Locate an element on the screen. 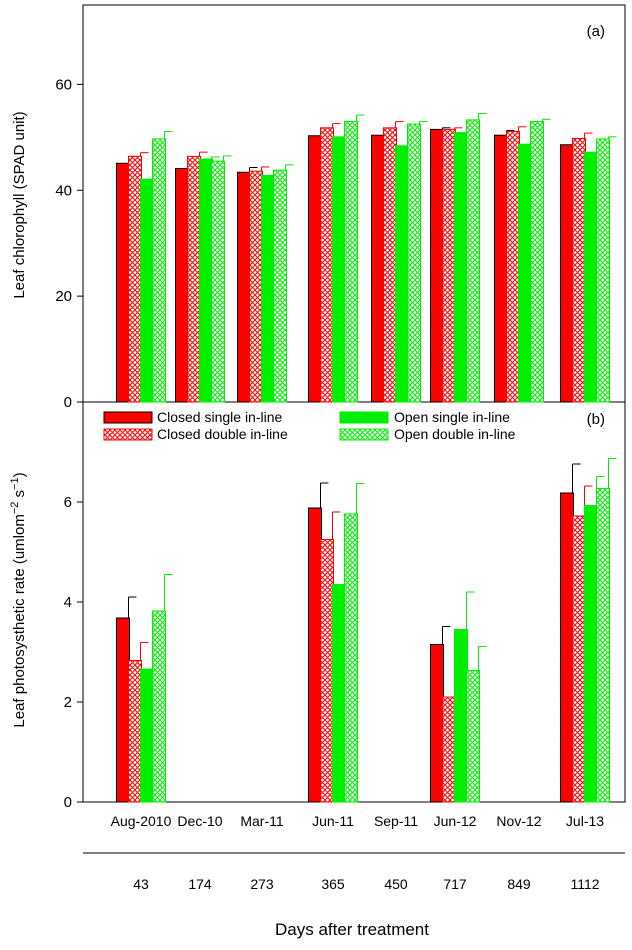 This screenshot has width=632, height=950. panel-a-ylabel: Leaf chlorophyll (SPAD unit) is located at coordinates (19, 204).